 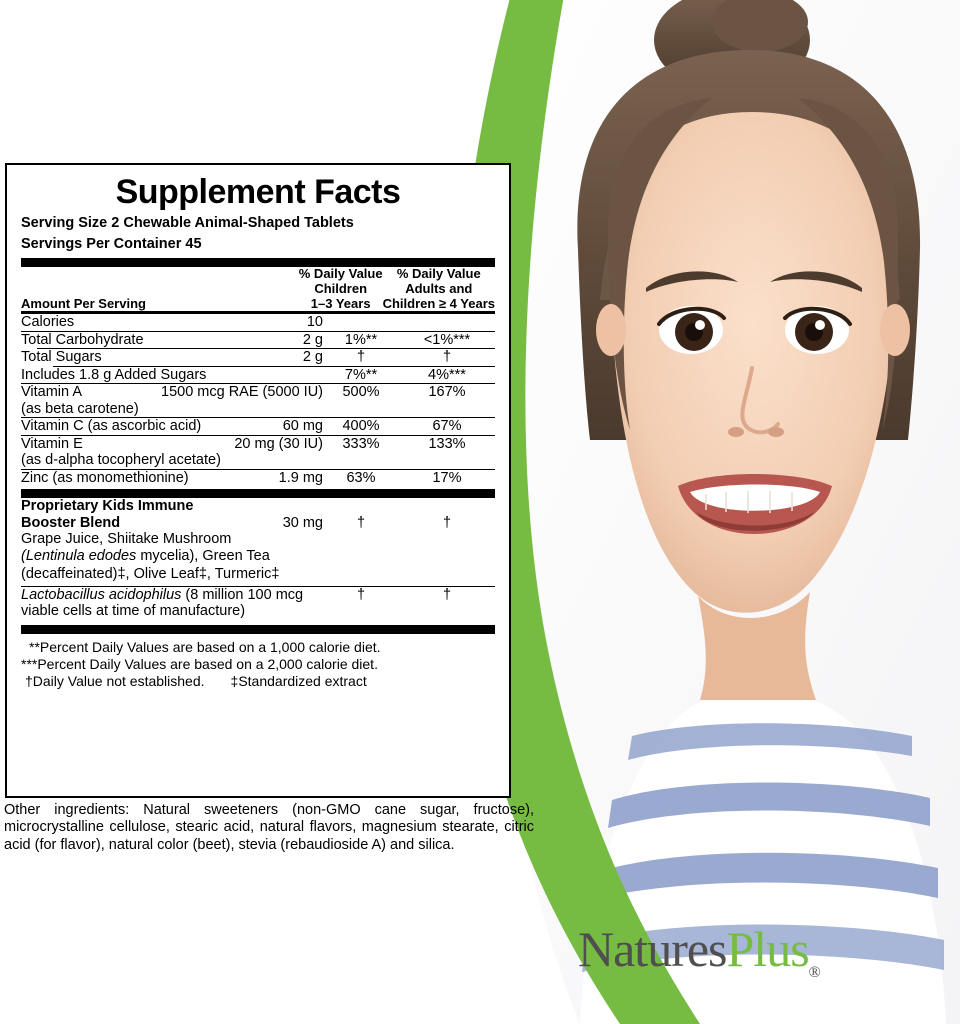 What do you see at coordinates (61, 357) in the screenshot?
I see `nutrient-name: Total Sugars` at bounding box center [61, 357].